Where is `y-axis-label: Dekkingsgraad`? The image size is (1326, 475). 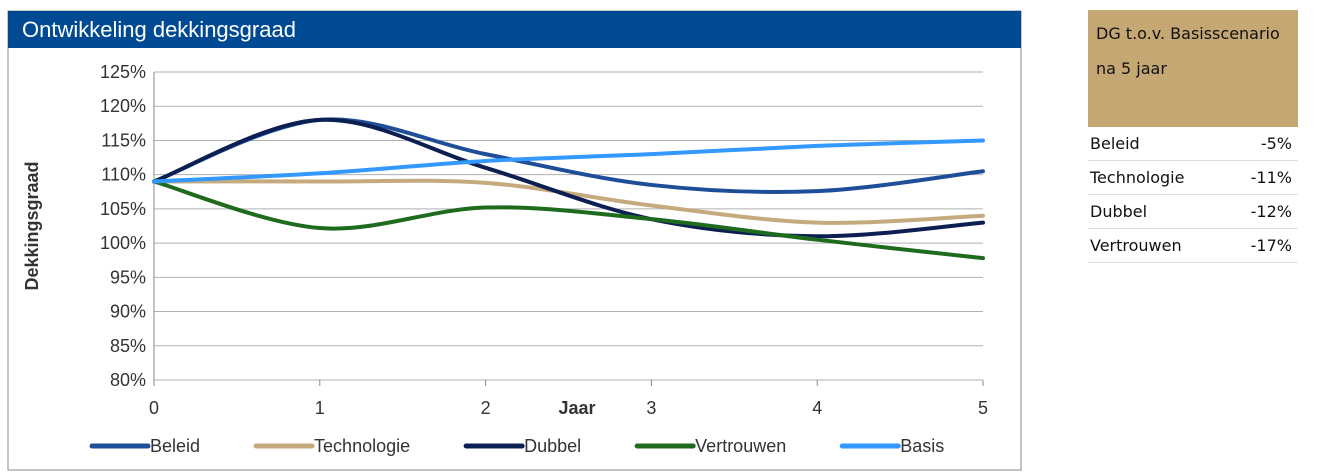
y-axis-label: Dekkingsgraad is located at coordinates (32, 225).